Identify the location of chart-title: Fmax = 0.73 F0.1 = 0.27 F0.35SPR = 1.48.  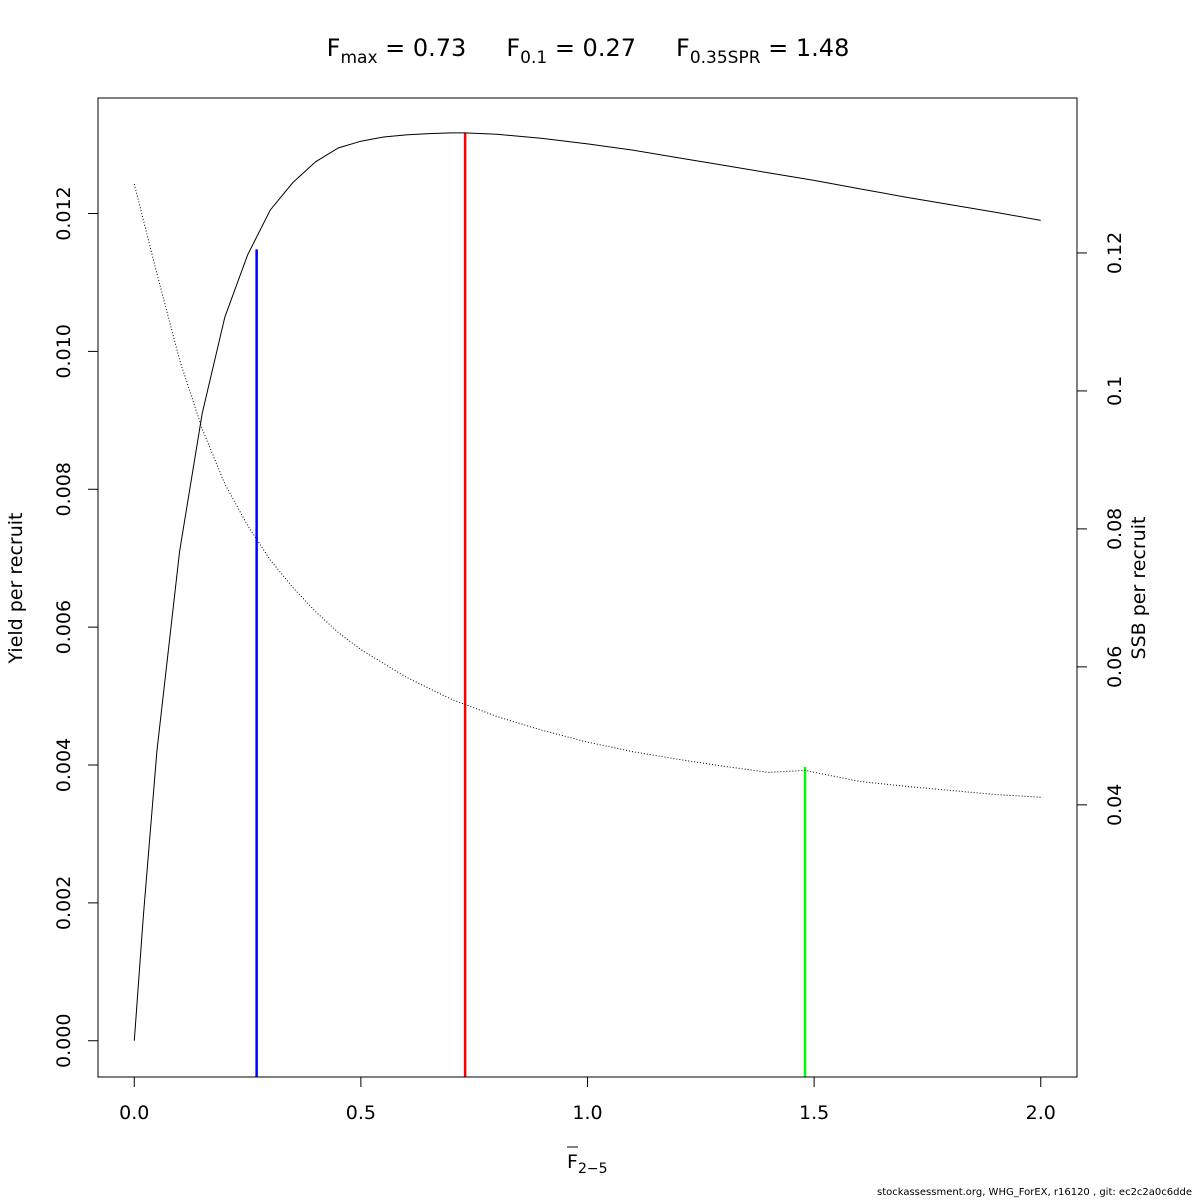
(588, 51).